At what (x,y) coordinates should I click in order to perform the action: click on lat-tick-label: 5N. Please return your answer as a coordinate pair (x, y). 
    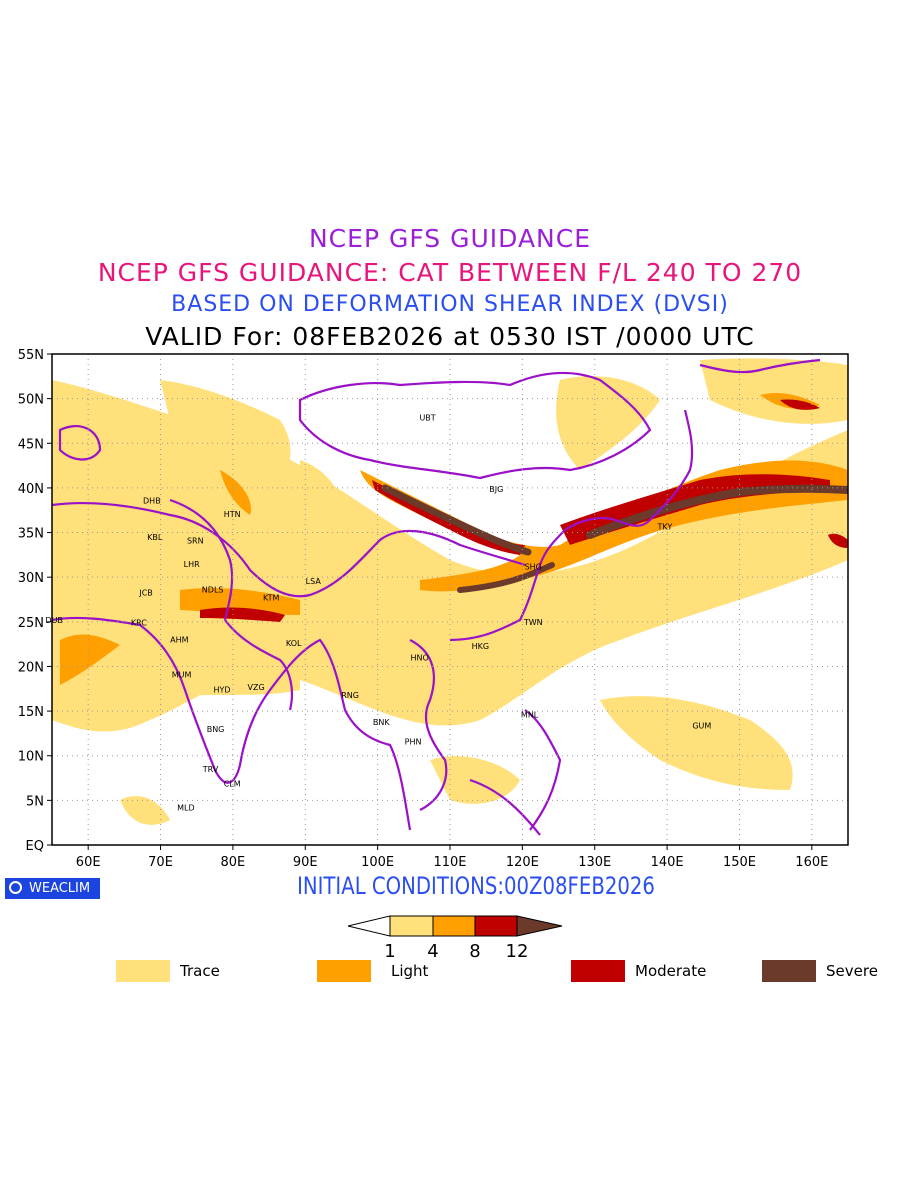
    Looking at the image, I should click on (35, 801).